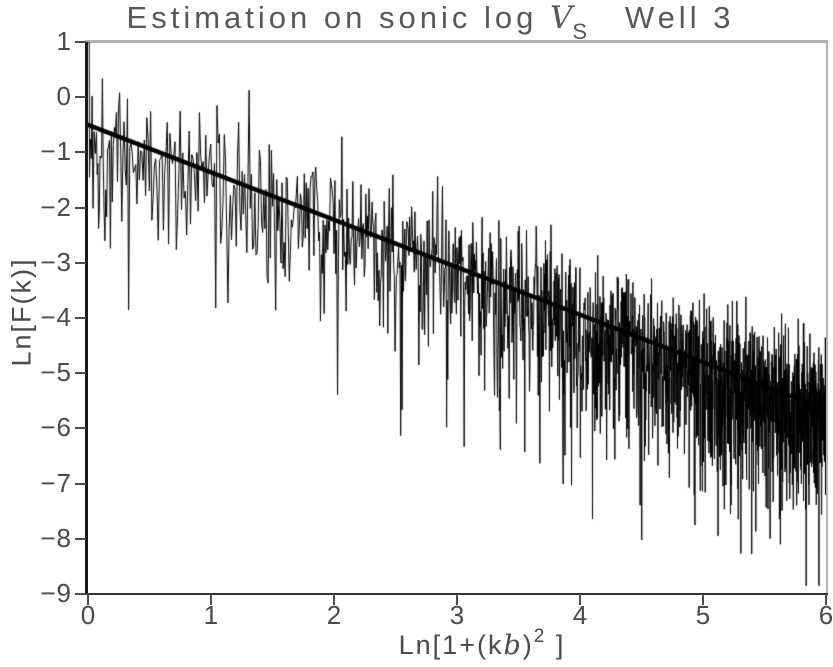  Describe the element at coordinates (56, 593) in the screenshot. I see `y-tick-label: −9` at that location.